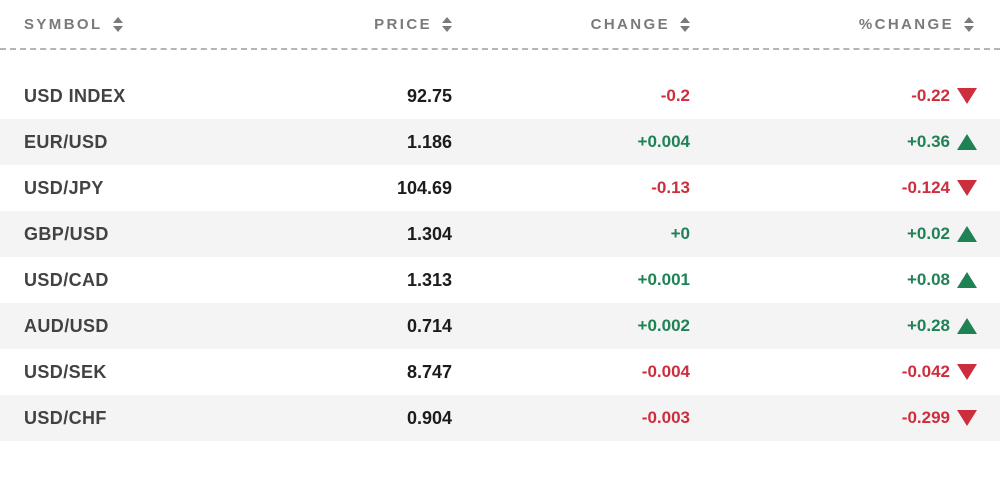 Image resolution: width=1000 pixels, height=479 pixels. Describe the element at coordinates (500, 61) in the screenshot. I see `header-gap` at that location.